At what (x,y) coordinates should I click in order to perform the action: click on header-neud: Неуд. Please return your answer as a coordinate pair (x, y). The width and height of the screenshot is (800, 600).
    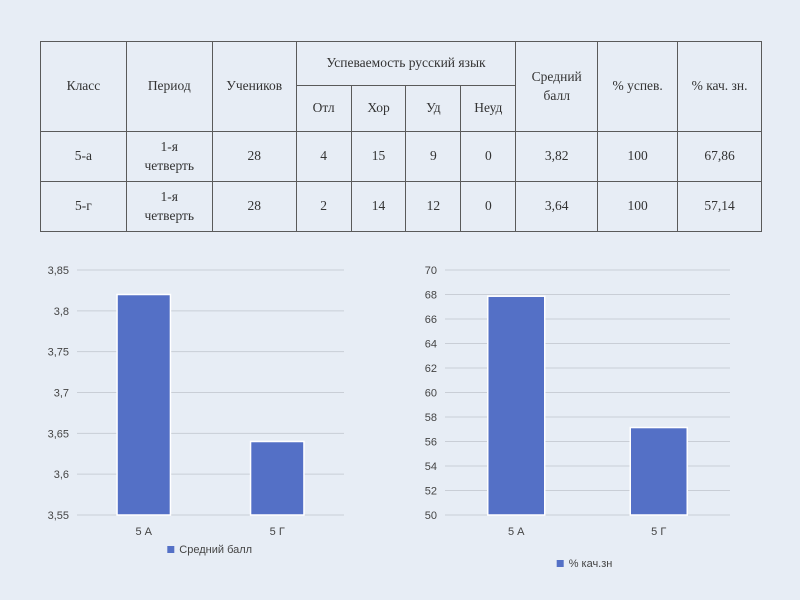
    Looking at the image, I should click on (488, 108).